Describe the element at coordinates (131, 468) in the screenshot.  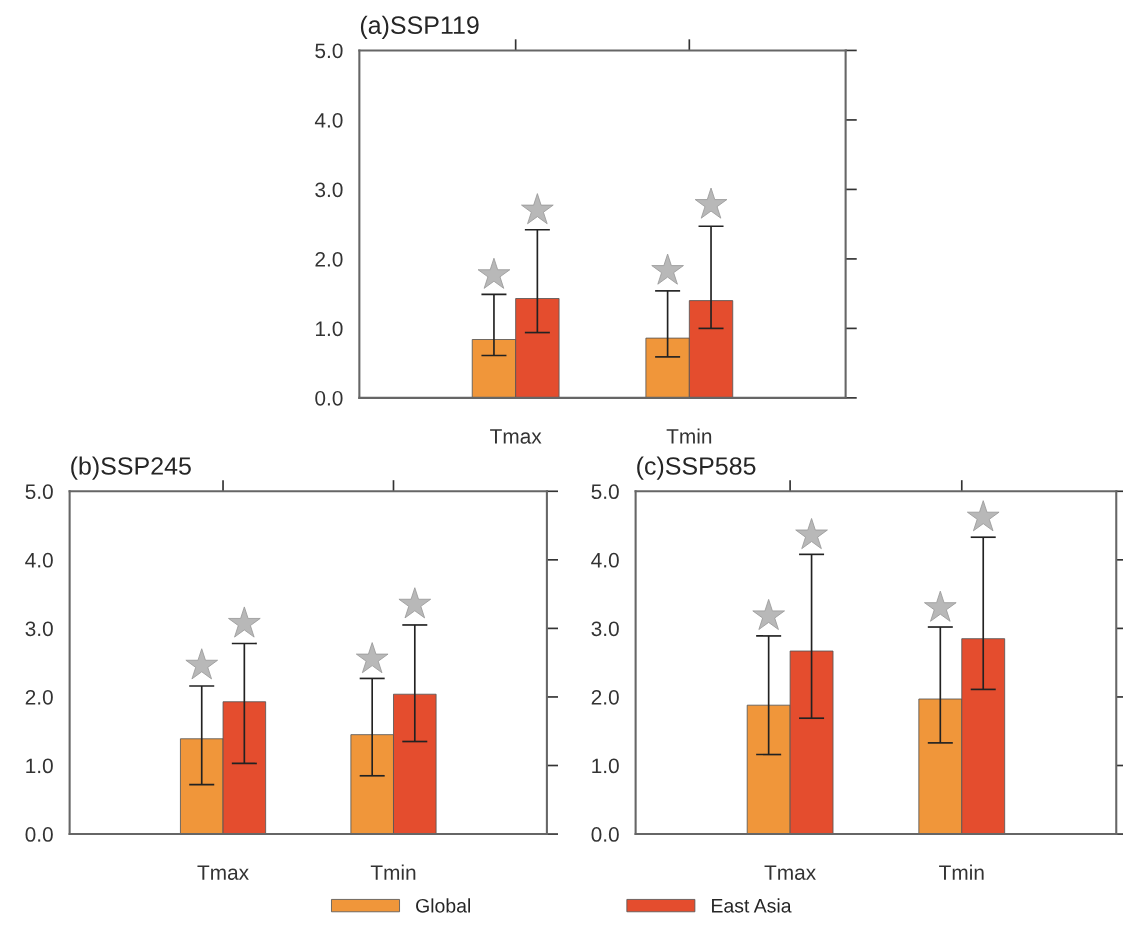
I see `chart-title: (b)SSP245` at that location.